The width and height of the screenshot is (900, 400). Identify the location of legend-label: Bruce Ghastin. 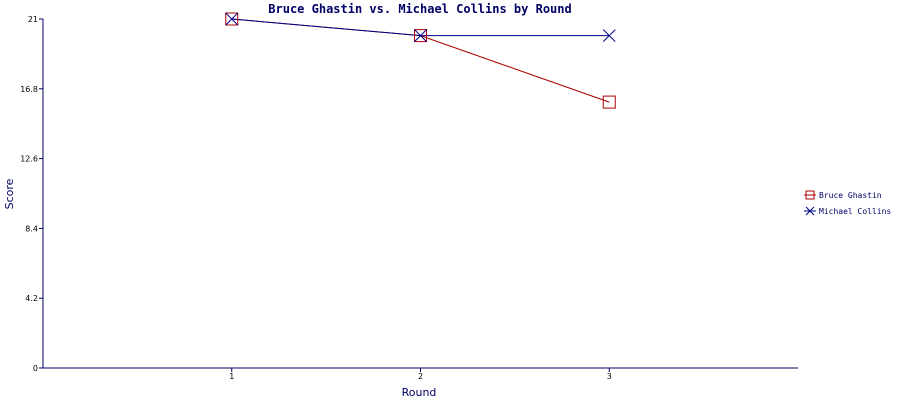
(850, 195).